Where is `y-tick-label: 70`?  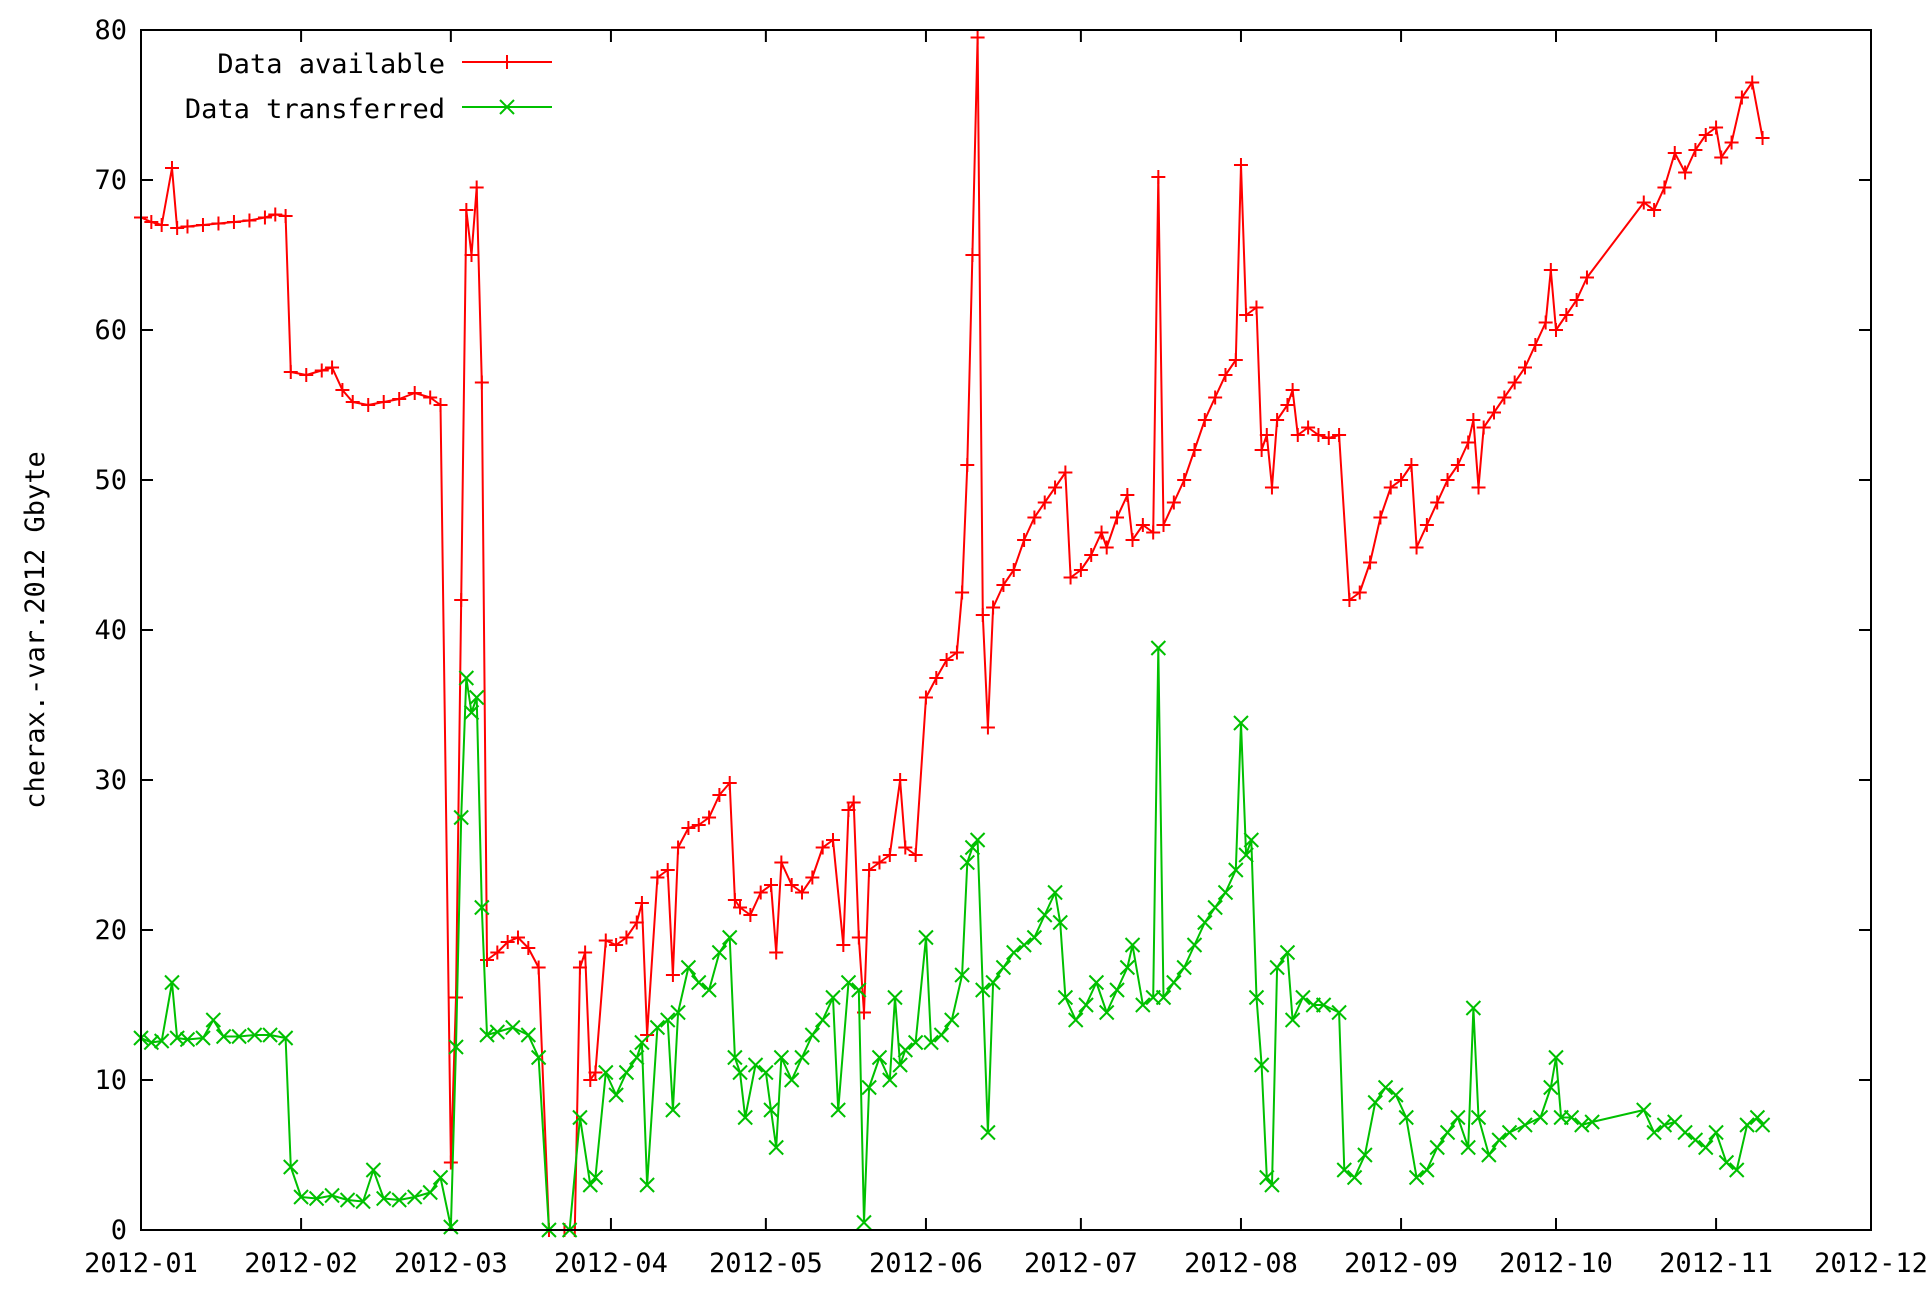 y-tick-label: 70 is located at coordinates (110, 180).